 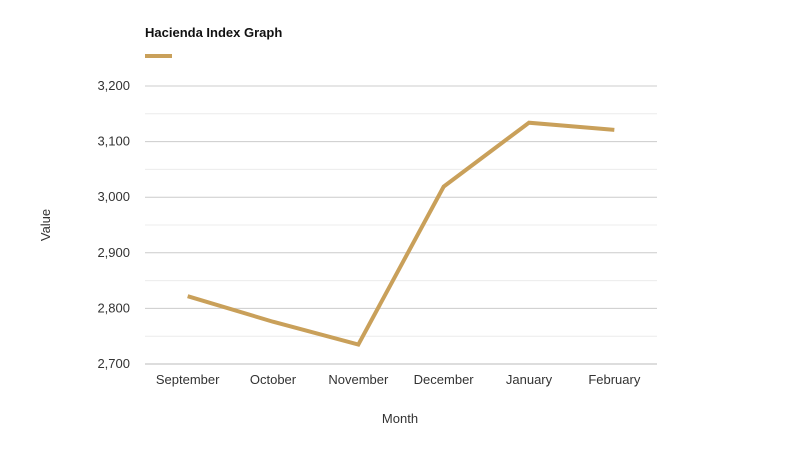 What do you see at coordinates (113, 85) in the screenshot?
I see `y-tick-label: 3,200` at bounding box center [113, 85].